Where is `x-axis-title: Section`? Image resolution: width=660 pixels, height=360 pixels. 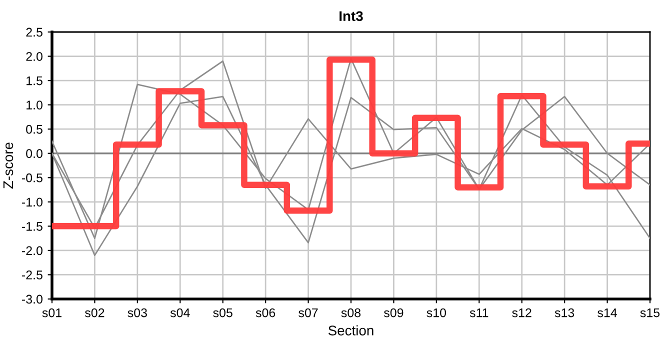 x-axis-title: Section is located at coordinates (351, 330).